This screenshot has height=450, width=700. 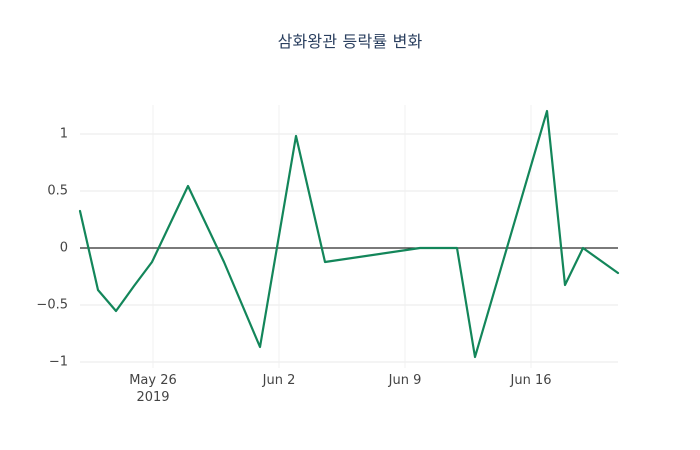 I want to click on x-tick: Jun 16, so click(x=531, y=380).